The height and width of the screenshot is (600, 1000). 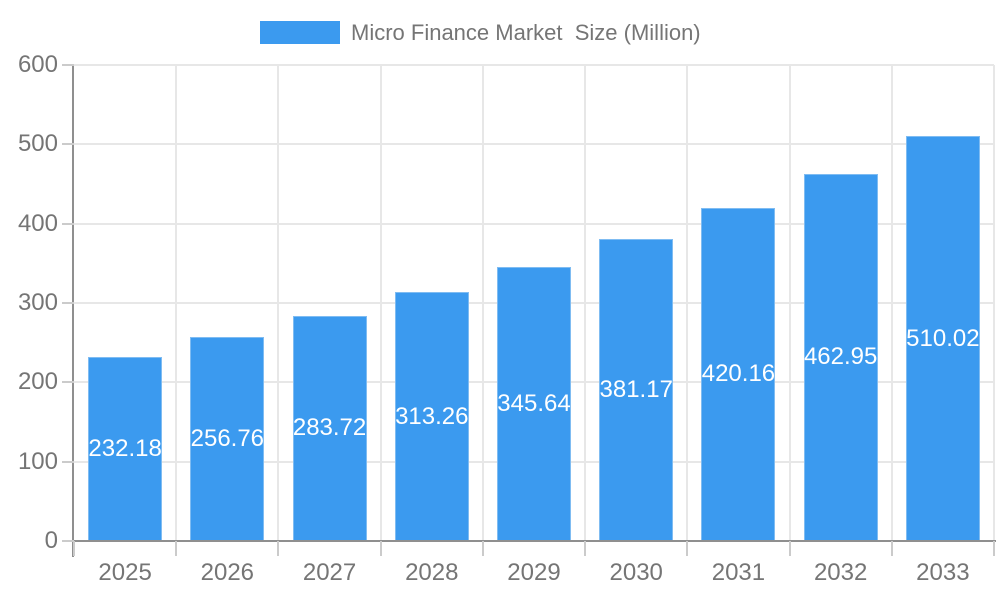 What do you see at coordinates (37, 144) in the screenshot?
I see `y-axis-tick-label: 500` at bounding box center [37, 144].